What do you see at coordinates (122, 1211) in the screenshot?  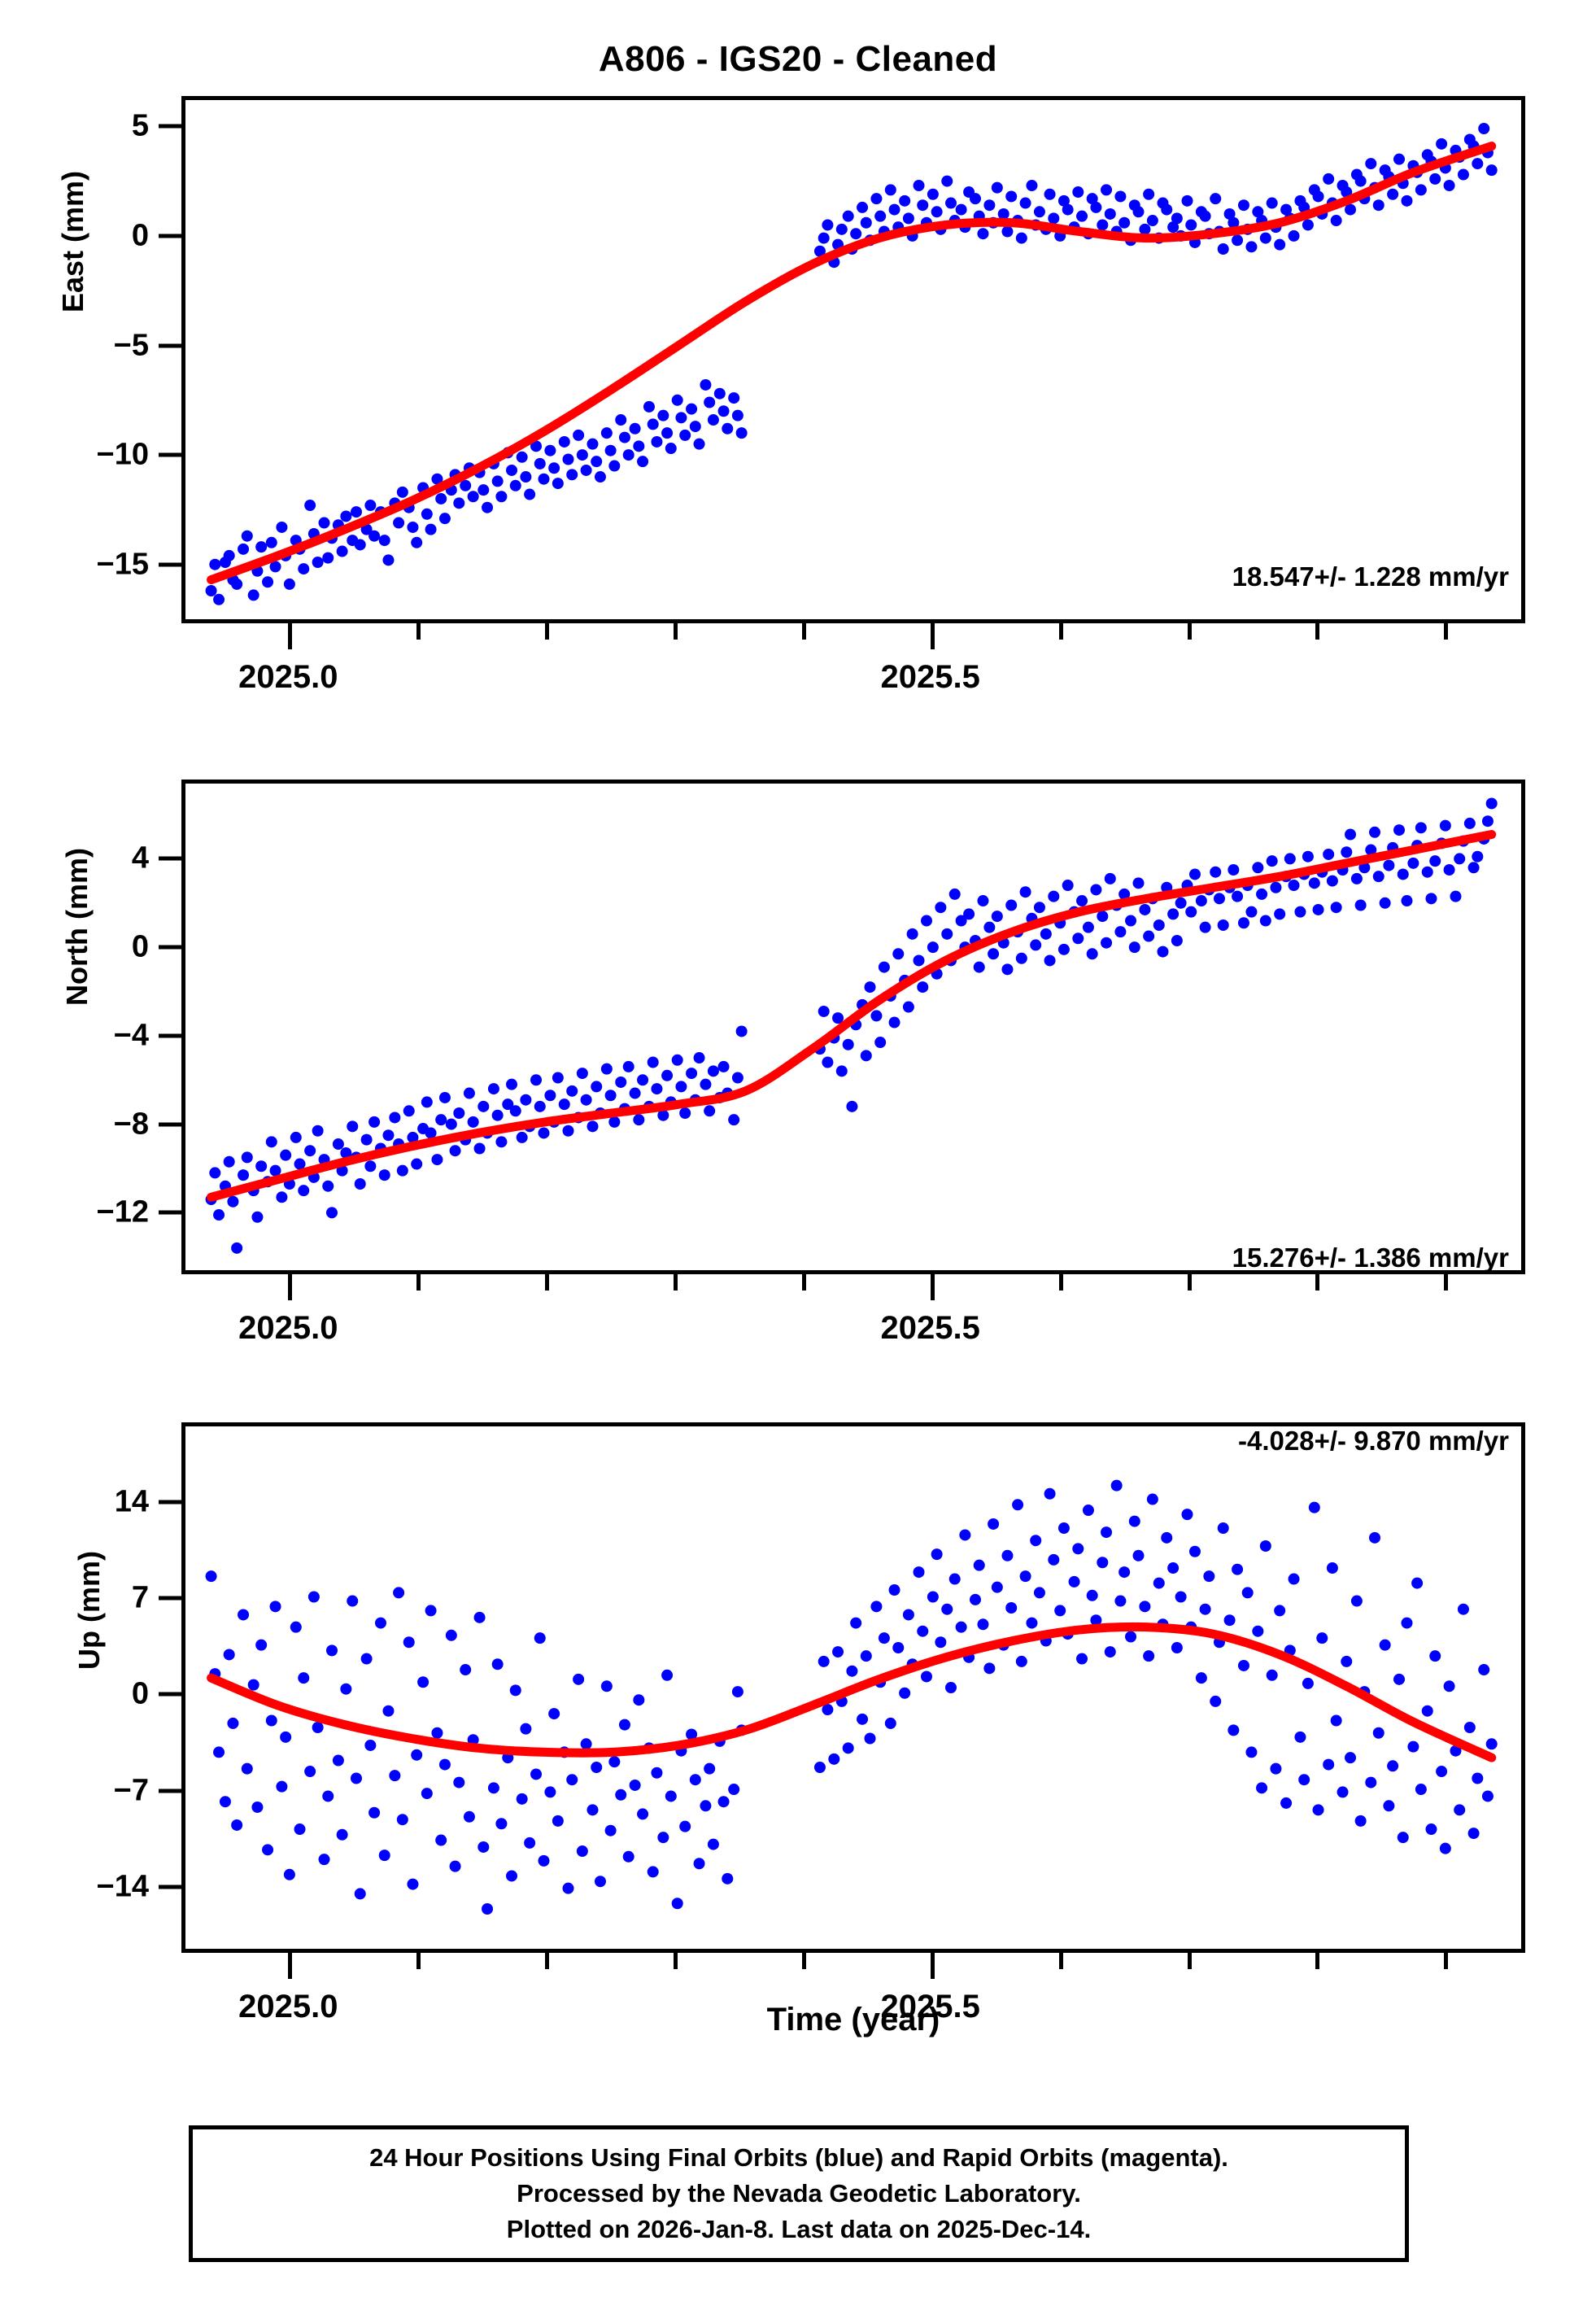 I see `y-tick-label: −12` at bounding box center [122, 1211].